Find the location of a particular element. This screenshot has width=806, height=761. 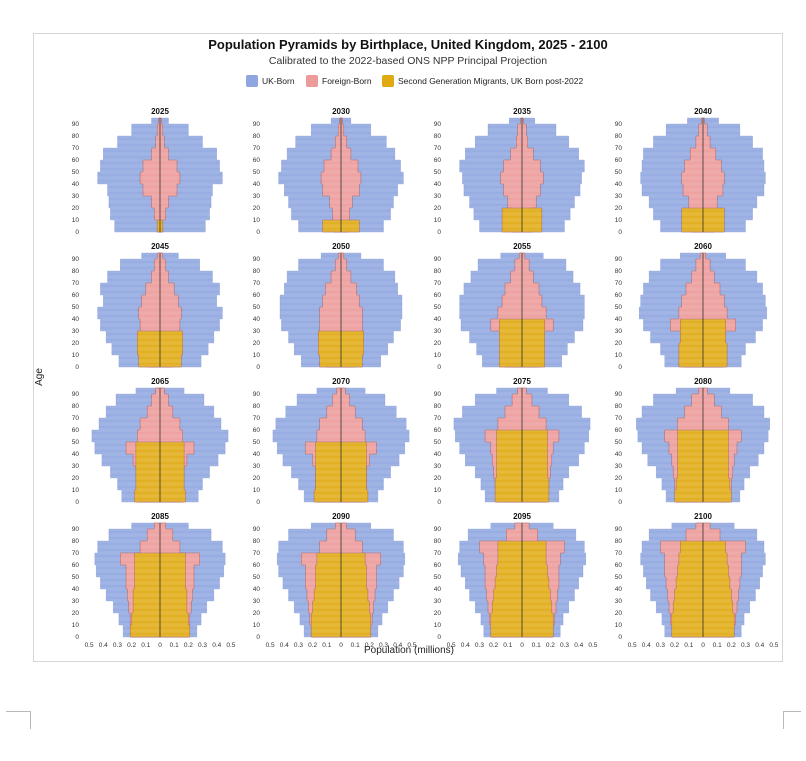

panel-2065: 2065 0 10 20 30 40 50 60 70 80 90 is located at coordinates (155, 441).